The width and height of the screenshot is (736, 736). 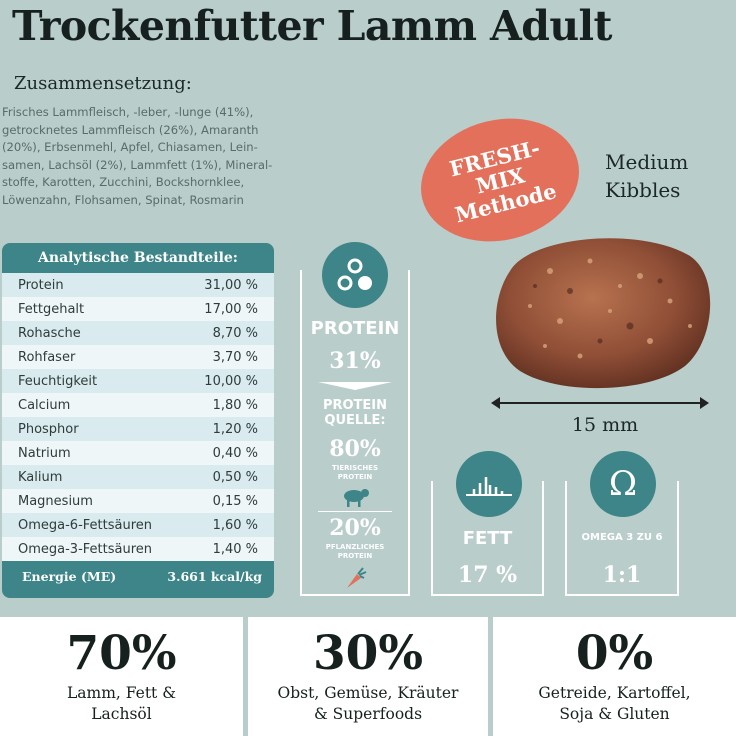 I want to click on row-value: 0,40 %, so click(x=235, y=453).